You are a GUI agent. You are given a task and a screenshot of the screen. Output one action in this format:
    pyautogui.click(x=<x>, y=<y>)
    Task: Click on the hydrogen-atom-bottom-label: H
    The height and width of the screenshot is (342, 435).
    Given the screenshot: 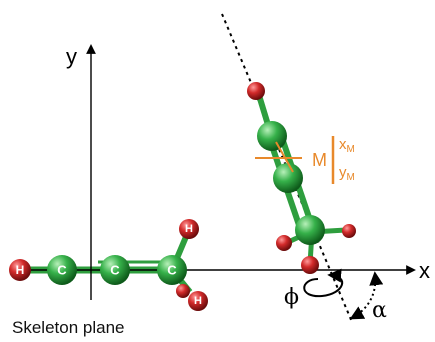 What is the action you would take?
    pyautogui.click(x=198, y=301)
    